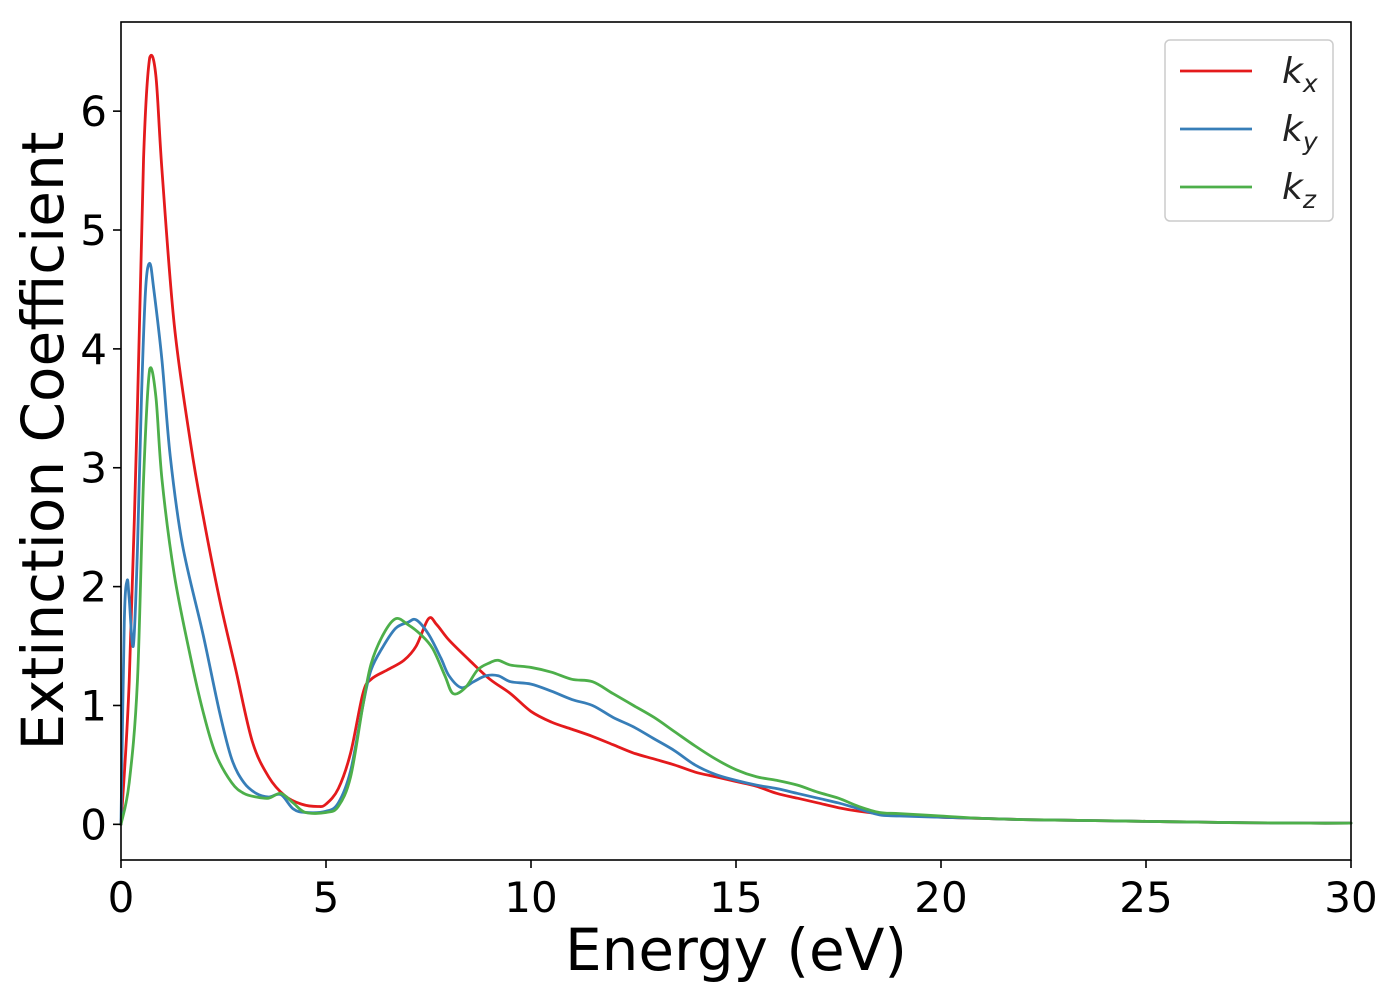 The height and width of the screenshot is (1000, 1400). I want to click on legend-box, so click(1249, 130).